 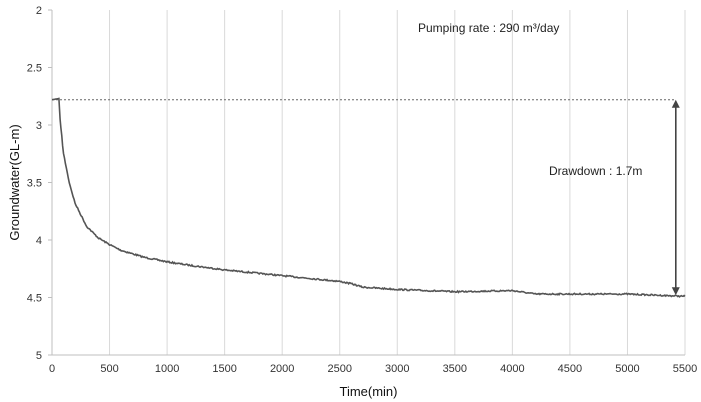 I want to click on x-axis-title: Time(min), so click(x=368, y=391).